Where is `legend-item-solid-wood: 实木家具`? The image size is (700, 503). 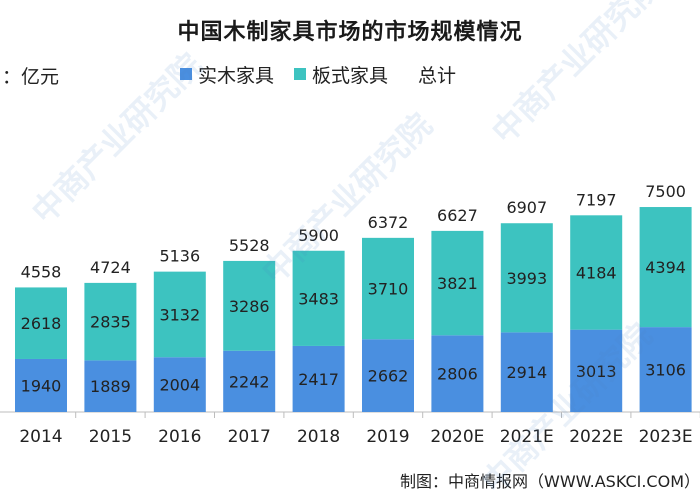
legend-item-solid-wood: 实木家具 is located at coordinates (227, 74).